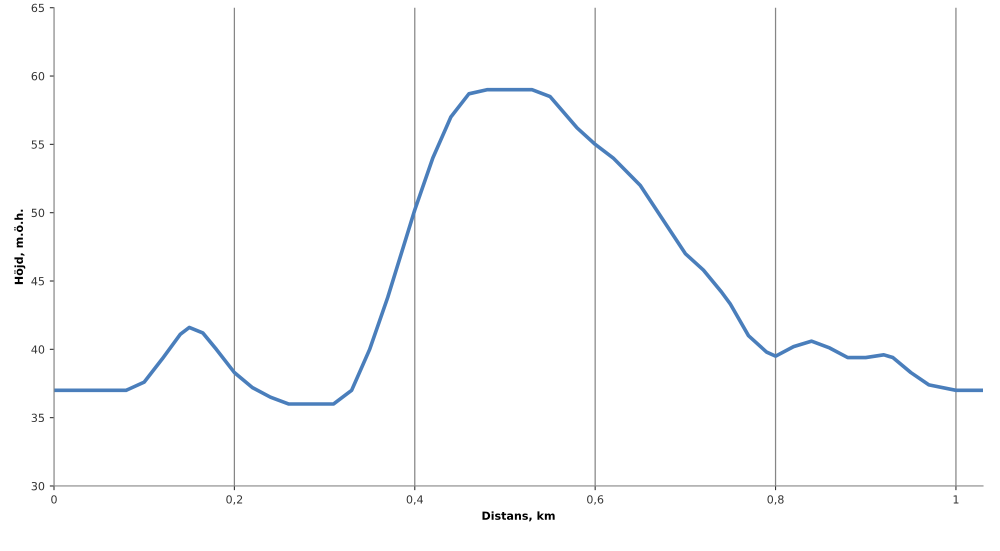  I want to click on x-axis-title: Distans, km, so click(518, 516).